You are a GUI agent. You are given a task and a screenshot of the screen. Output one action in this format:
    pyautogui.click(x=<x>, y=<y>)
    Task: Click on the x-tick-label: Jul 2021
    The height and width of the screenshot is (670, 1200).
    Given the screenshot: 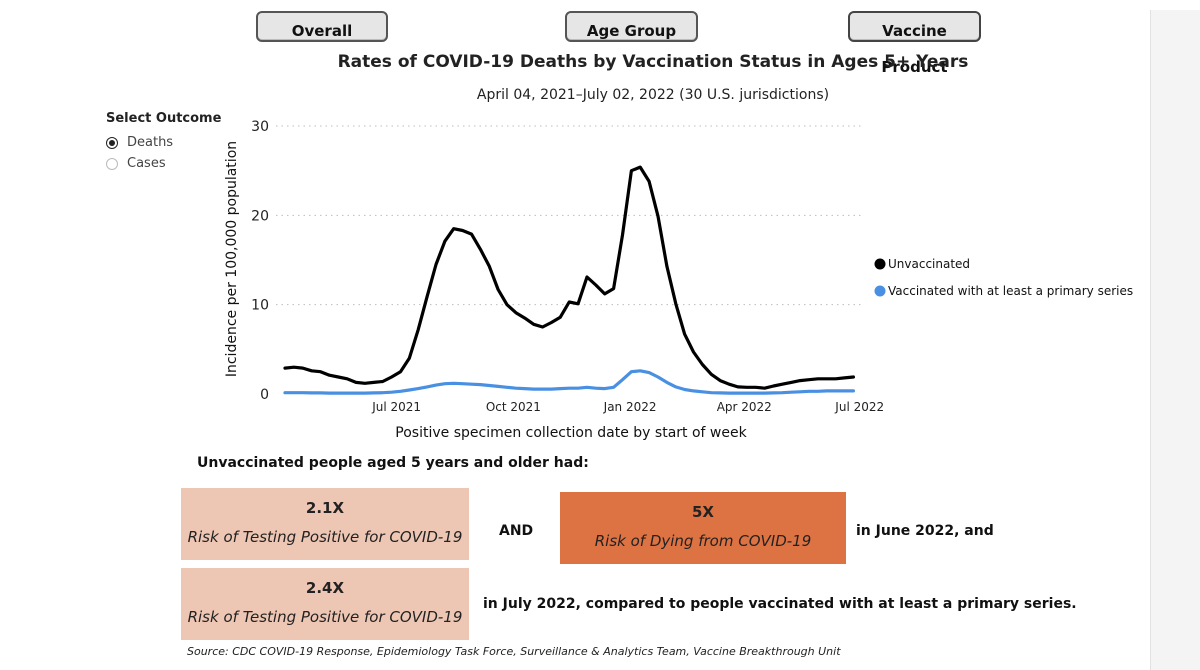 What is the action you would take?
    pyautogui.click(x=396, y=407)
    